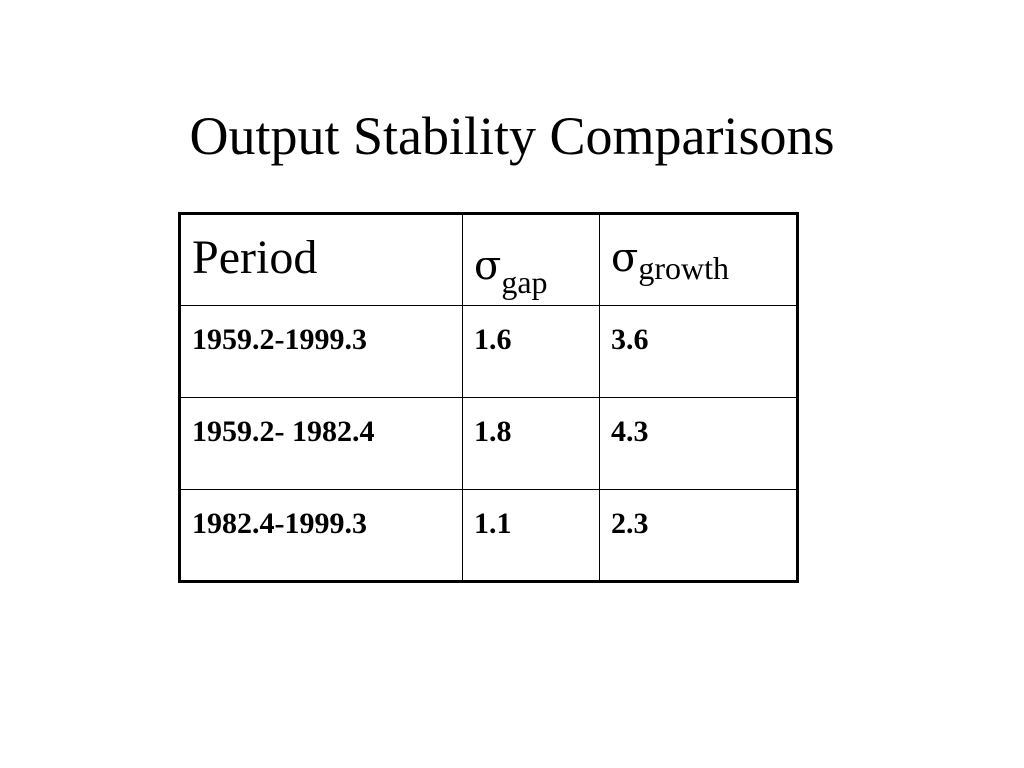 The height and width of the screenshot is (768, 1024). What do you see at coordinates (524, 282) in the screenshot?
I see `sigma-gap-subscript: gap` at bounding box center [524, 282].